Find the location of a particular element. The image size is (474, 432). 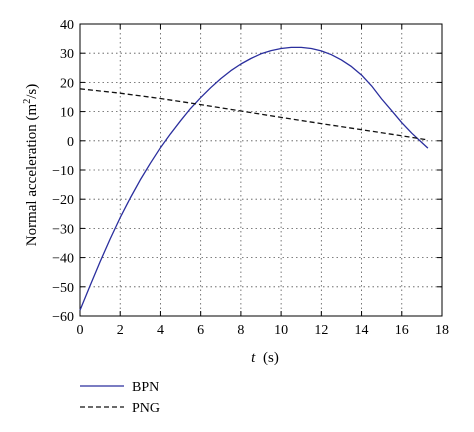

y-tick-label: −20 is located at coordinates (63, 200).